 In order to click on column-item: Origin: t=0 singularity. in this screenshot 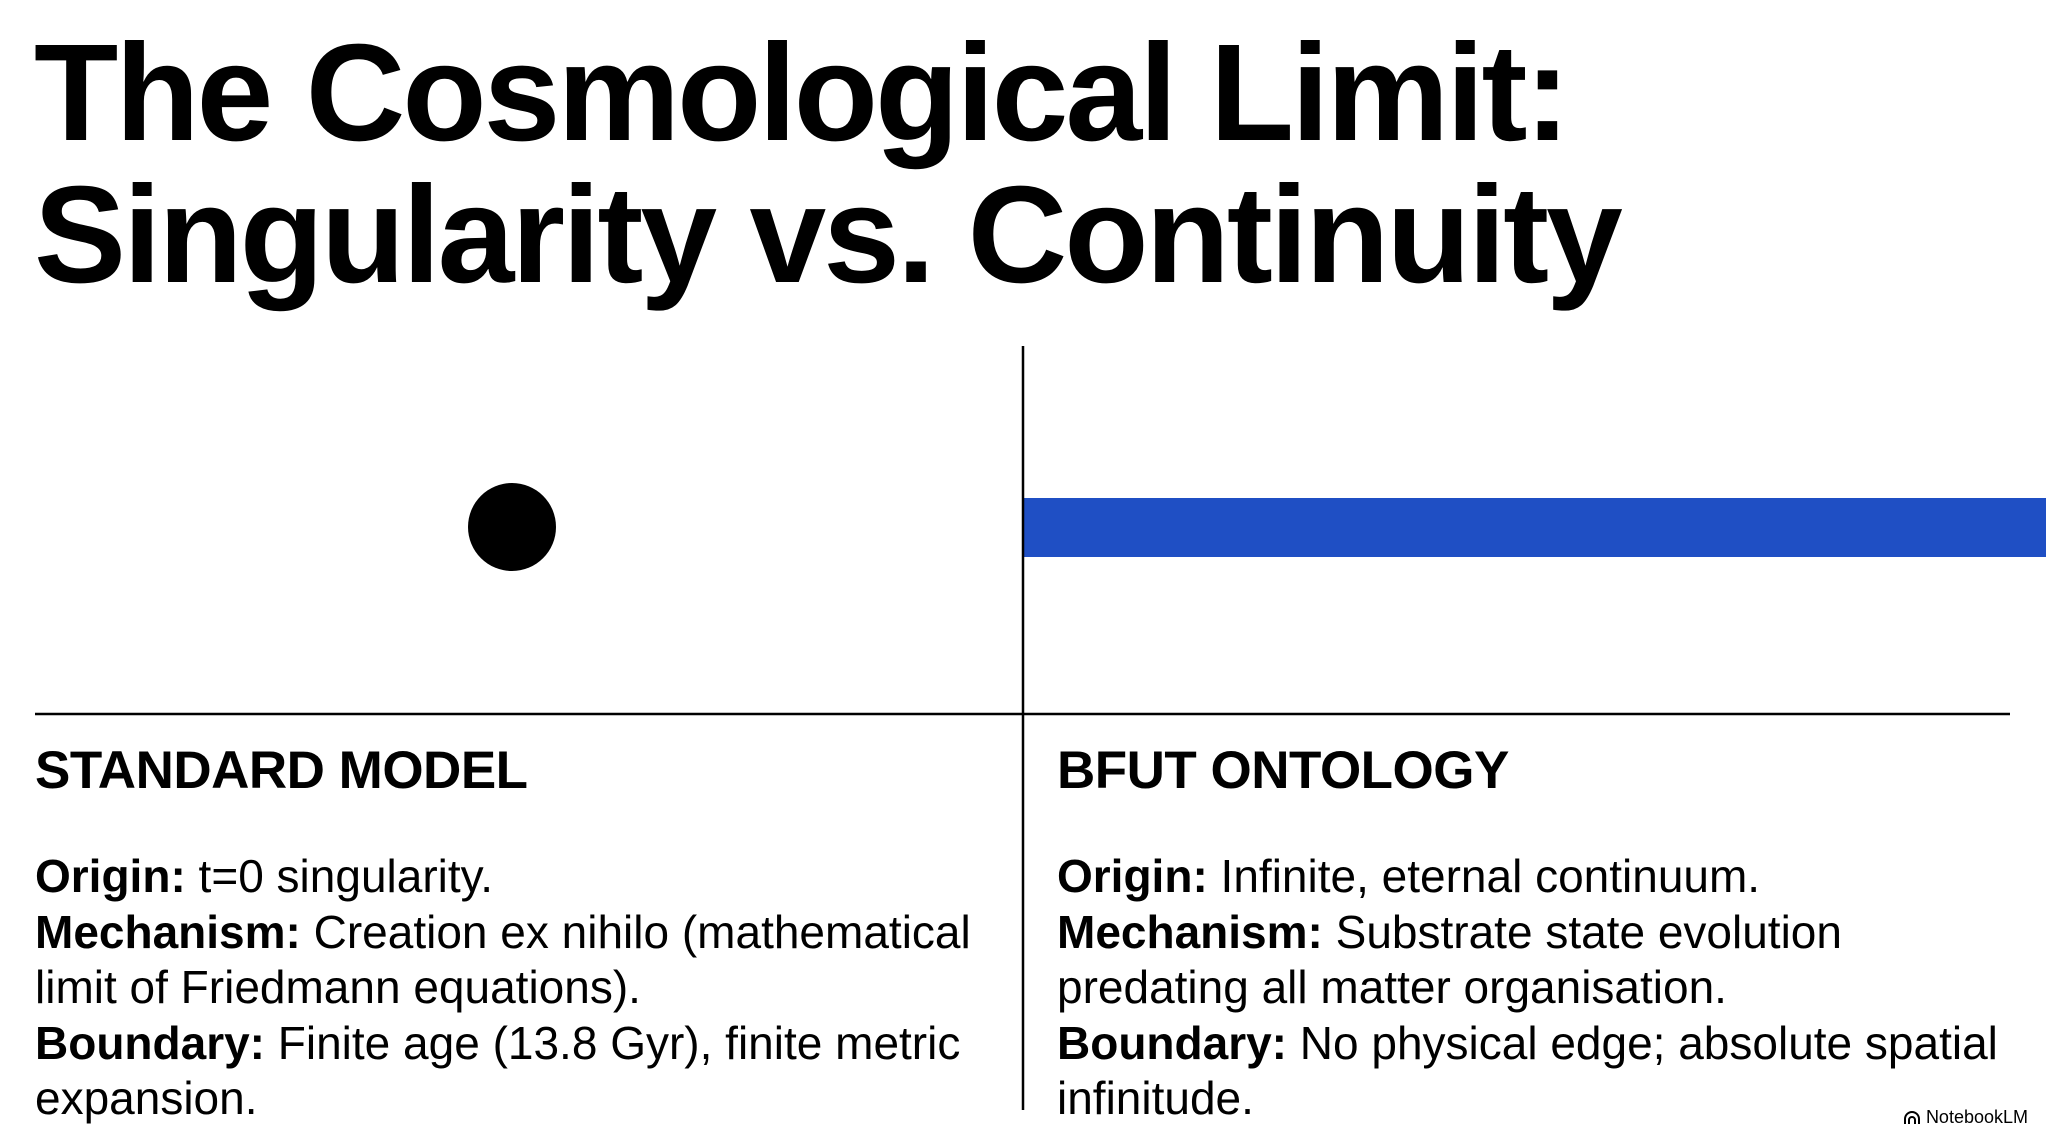, I will do `click(527, 877)`.